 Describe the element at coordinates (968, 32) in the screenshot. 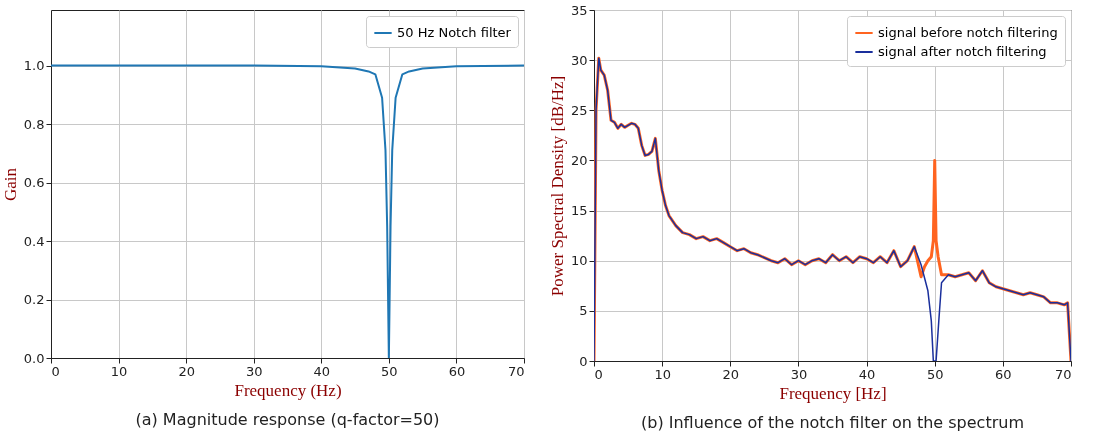

I see `legend-label: signal before notch filtering` at that location.